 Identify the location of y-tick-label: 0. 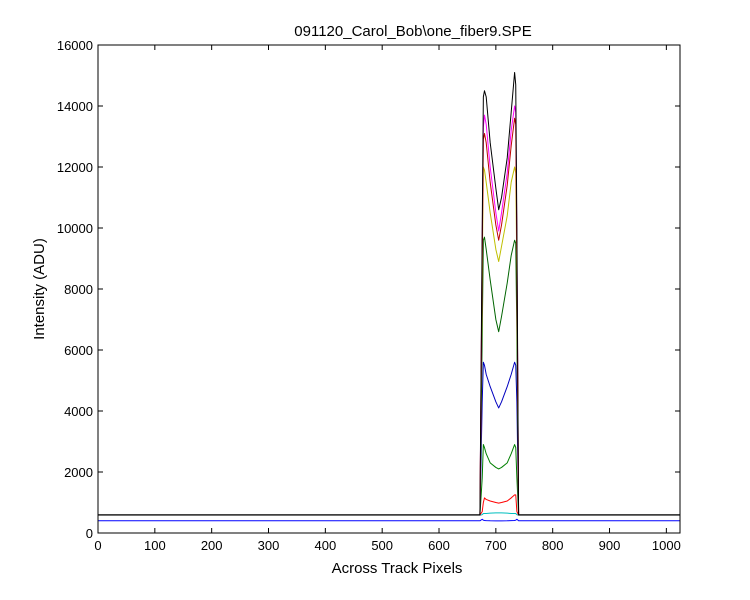
(89, 533).